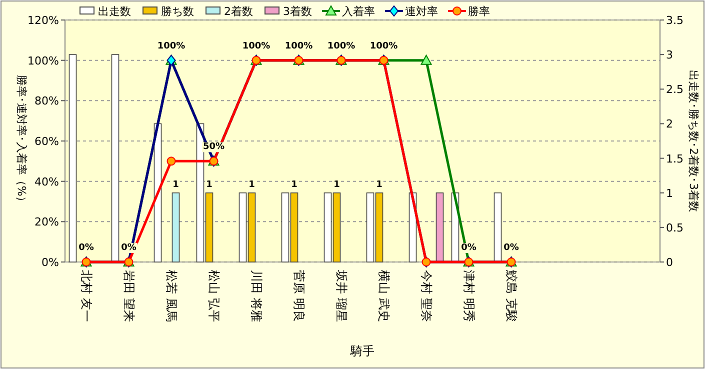 The height and width of the screenshot is (369, 705). What do you see at coordinates (669, 193) in the screenshot?
I see `y2-tick-label: 1` at bounding box center [669, 193].